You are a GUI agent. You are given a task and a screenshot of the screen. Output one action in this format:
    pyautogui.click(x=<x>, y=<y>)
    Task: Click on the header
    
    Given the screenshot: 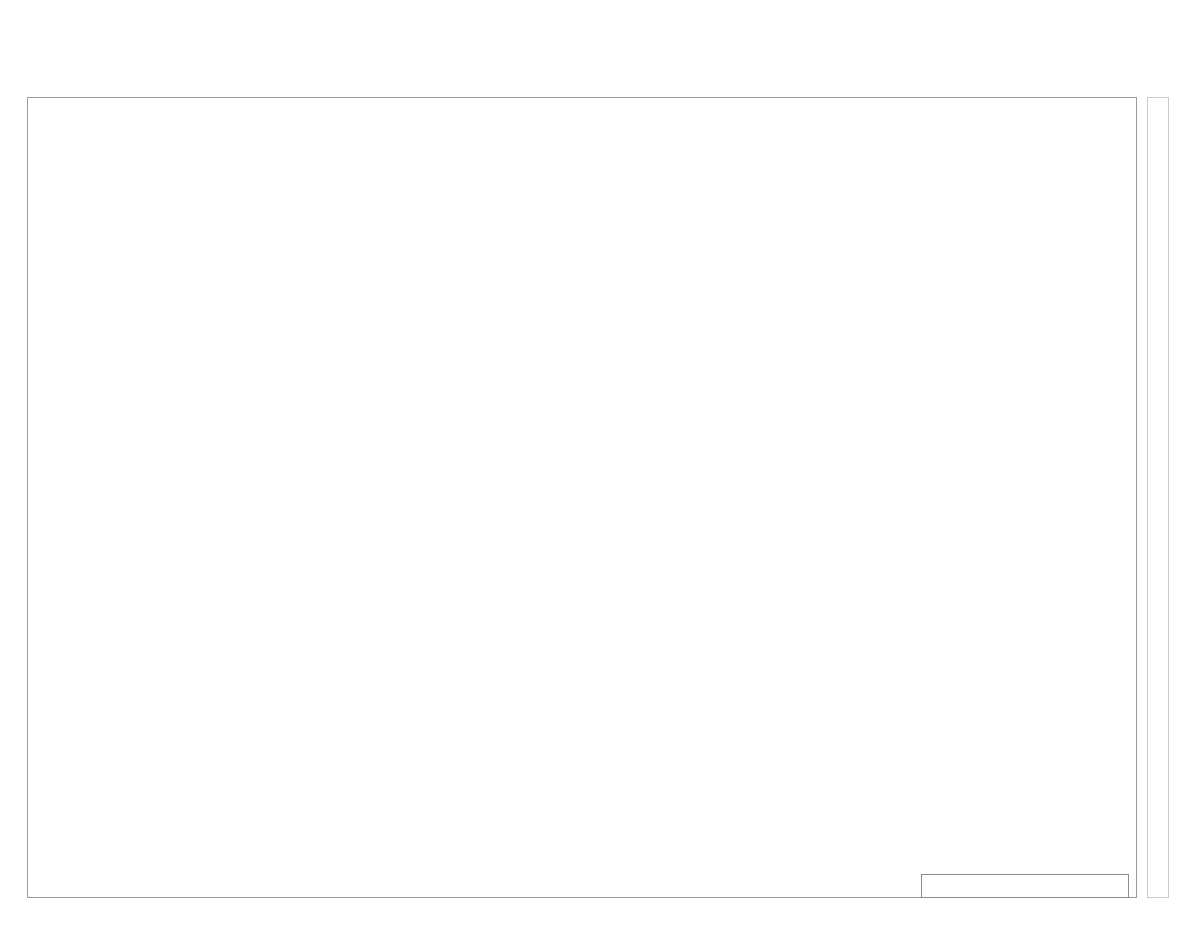 What is the action you would take?
    pyautogui.click(x=600, y=47)
    